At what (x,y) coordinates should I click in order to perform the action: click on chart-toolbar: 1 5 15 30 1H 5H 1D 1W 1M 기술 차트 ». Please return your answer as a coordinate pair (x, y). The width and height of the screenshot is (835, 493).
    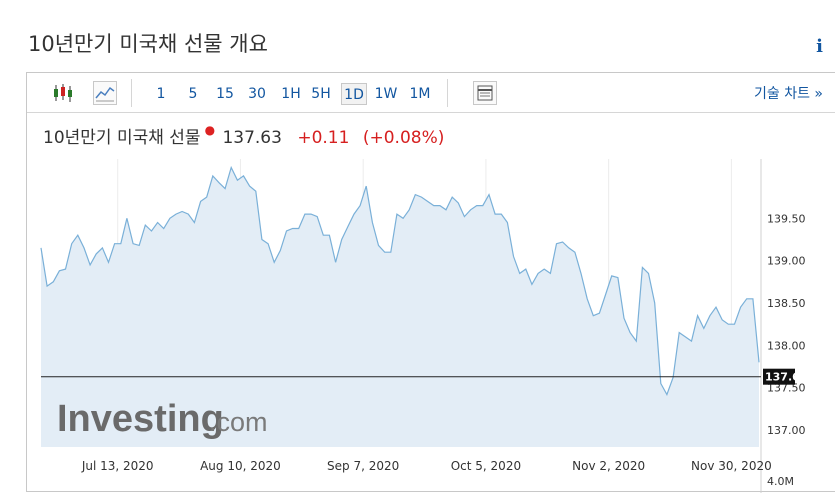
    Looking at the image, I should click on (431, 93).